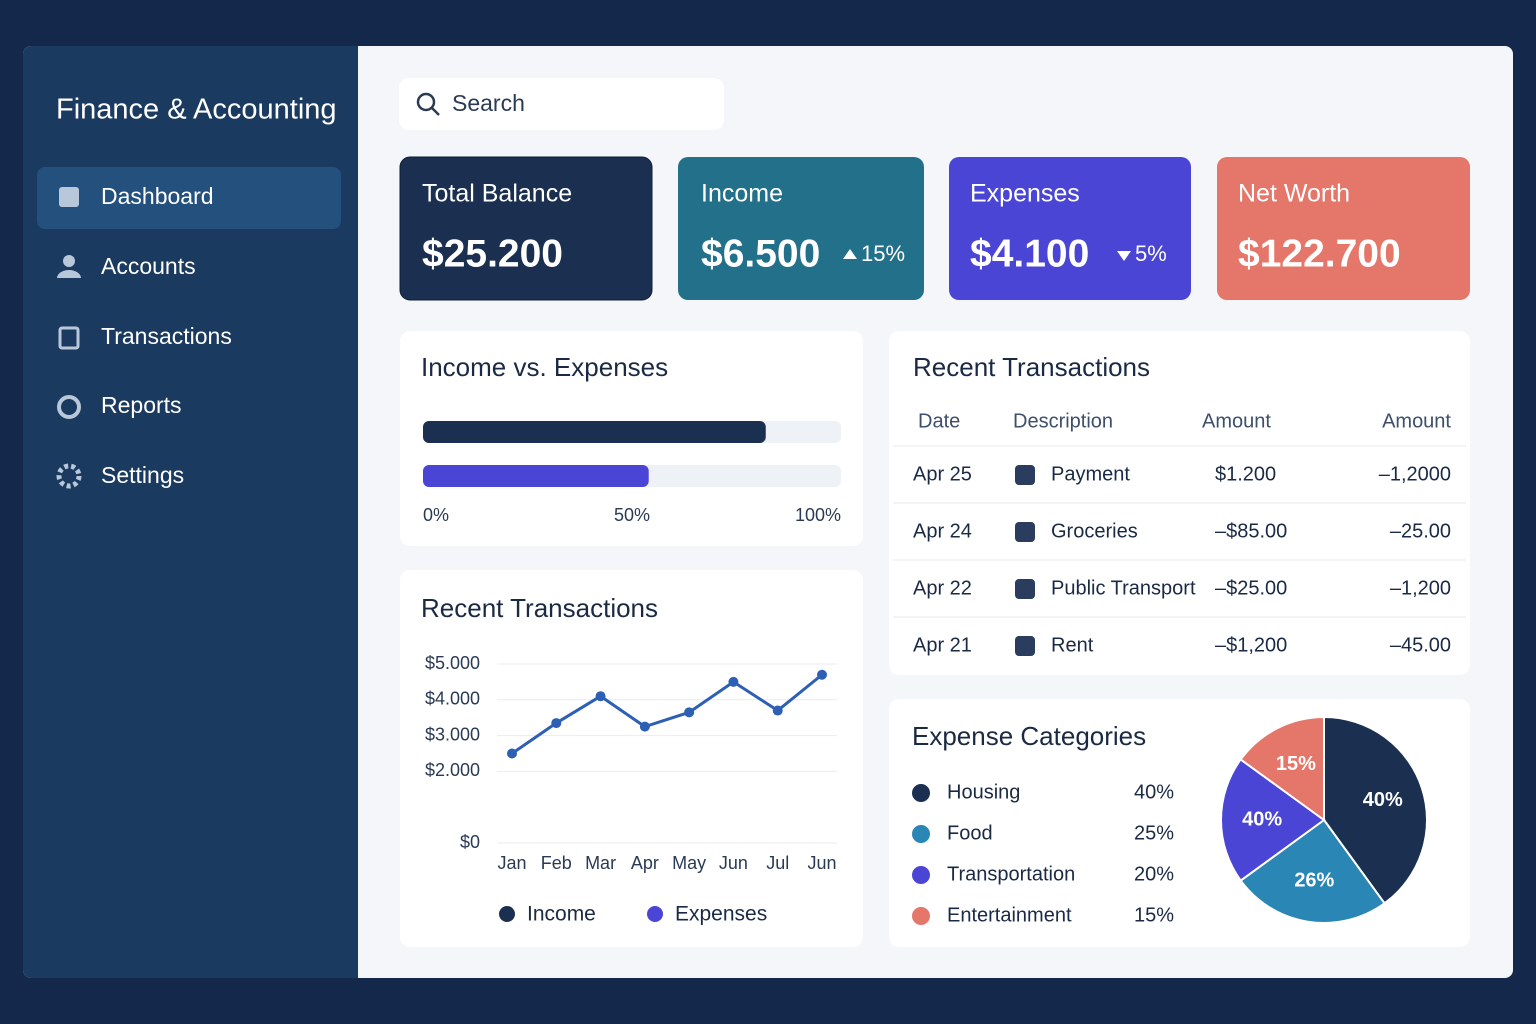 The width and height of the screenshot is (1536, 1024). I want to click on table-cell: –$85.00, so click(1251, 531).